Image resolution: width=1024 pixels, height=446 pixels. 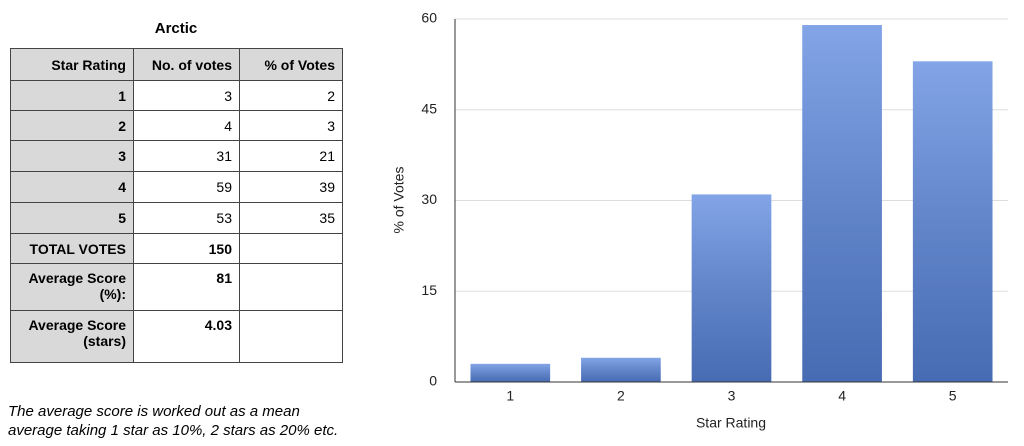 What do you see at coordinates (731, 423) in the screenshot?
I see `x-axis-label: Star Rating` at bounding box center [731, 423].